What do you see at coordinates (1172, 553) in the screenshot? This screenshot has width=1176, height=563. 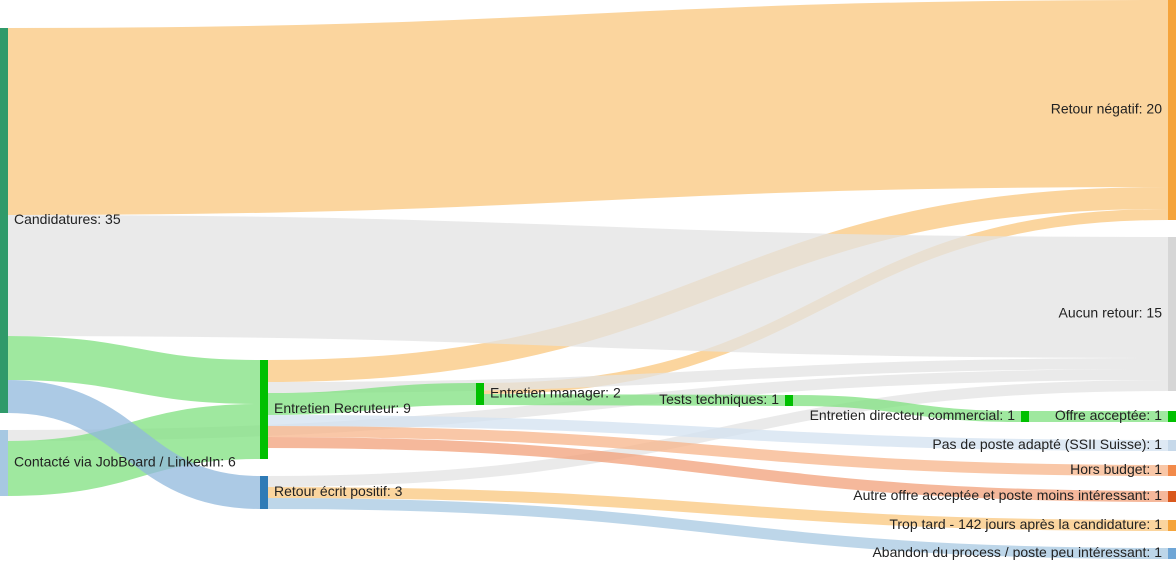 I see `node-abandon` at bounding box center [1172, 553].